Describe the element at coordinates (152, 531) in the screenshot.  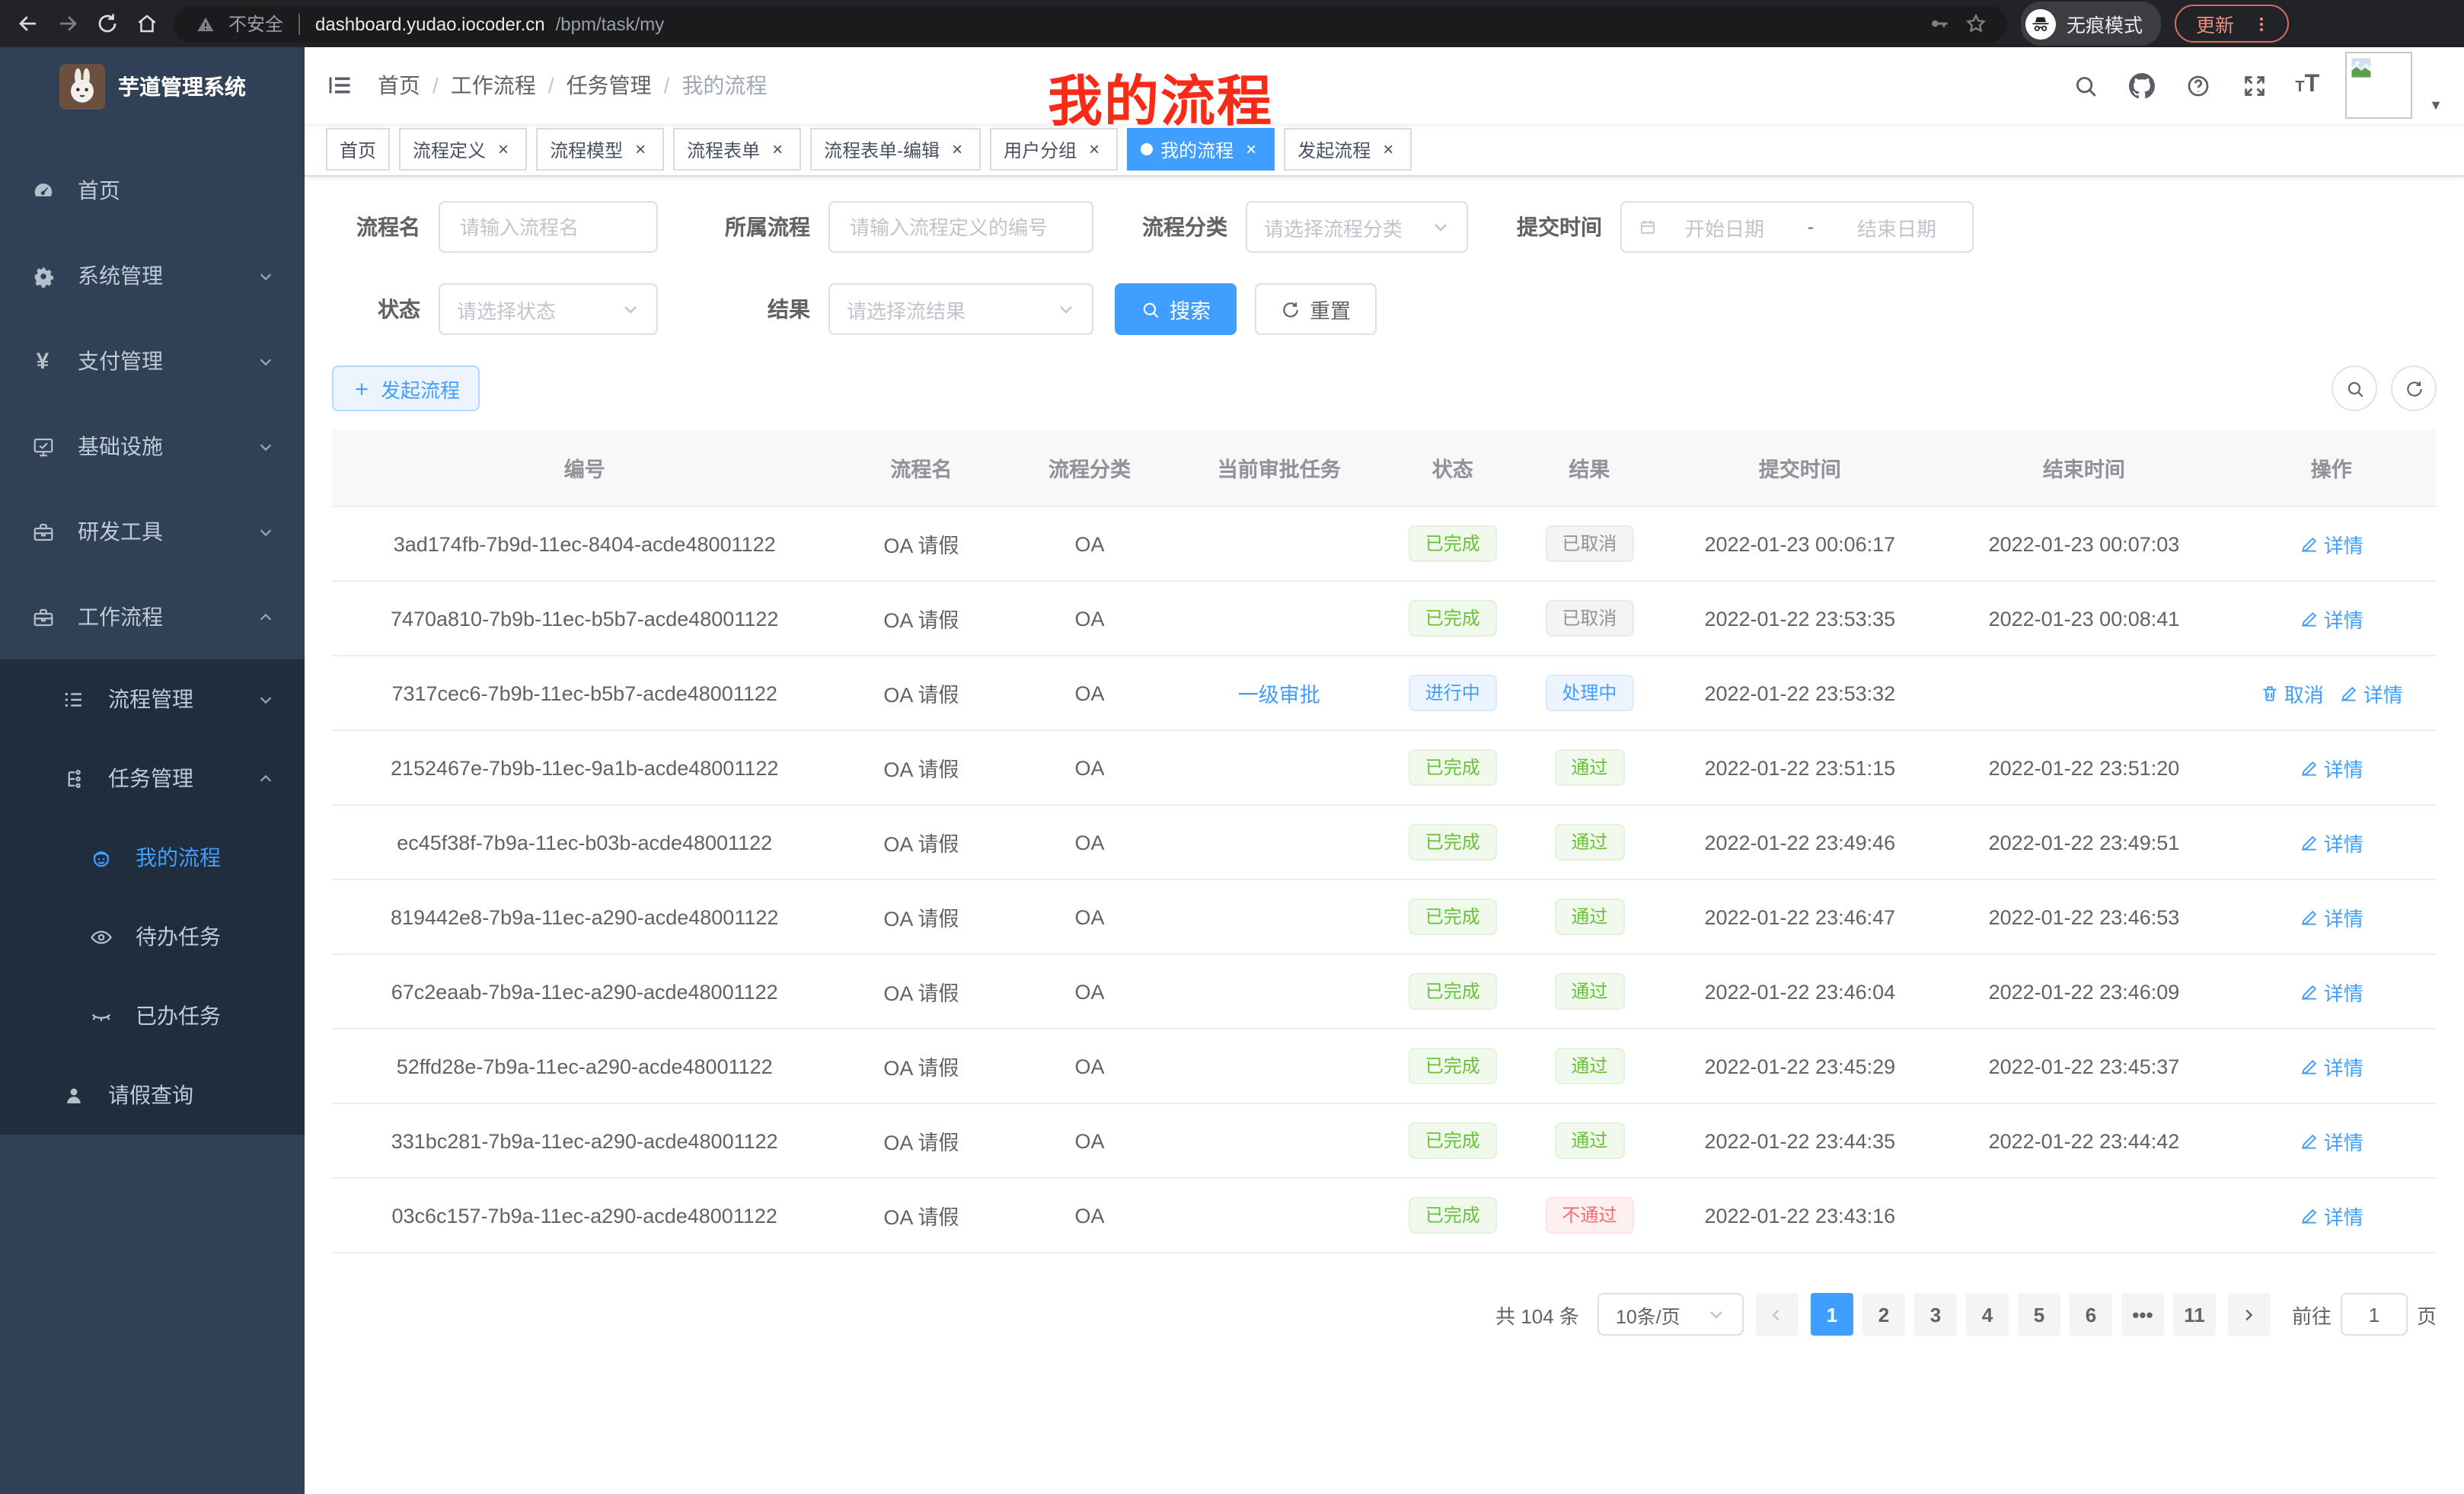
I see `sidebar-item-dev-tools: 研发工具` at that location.